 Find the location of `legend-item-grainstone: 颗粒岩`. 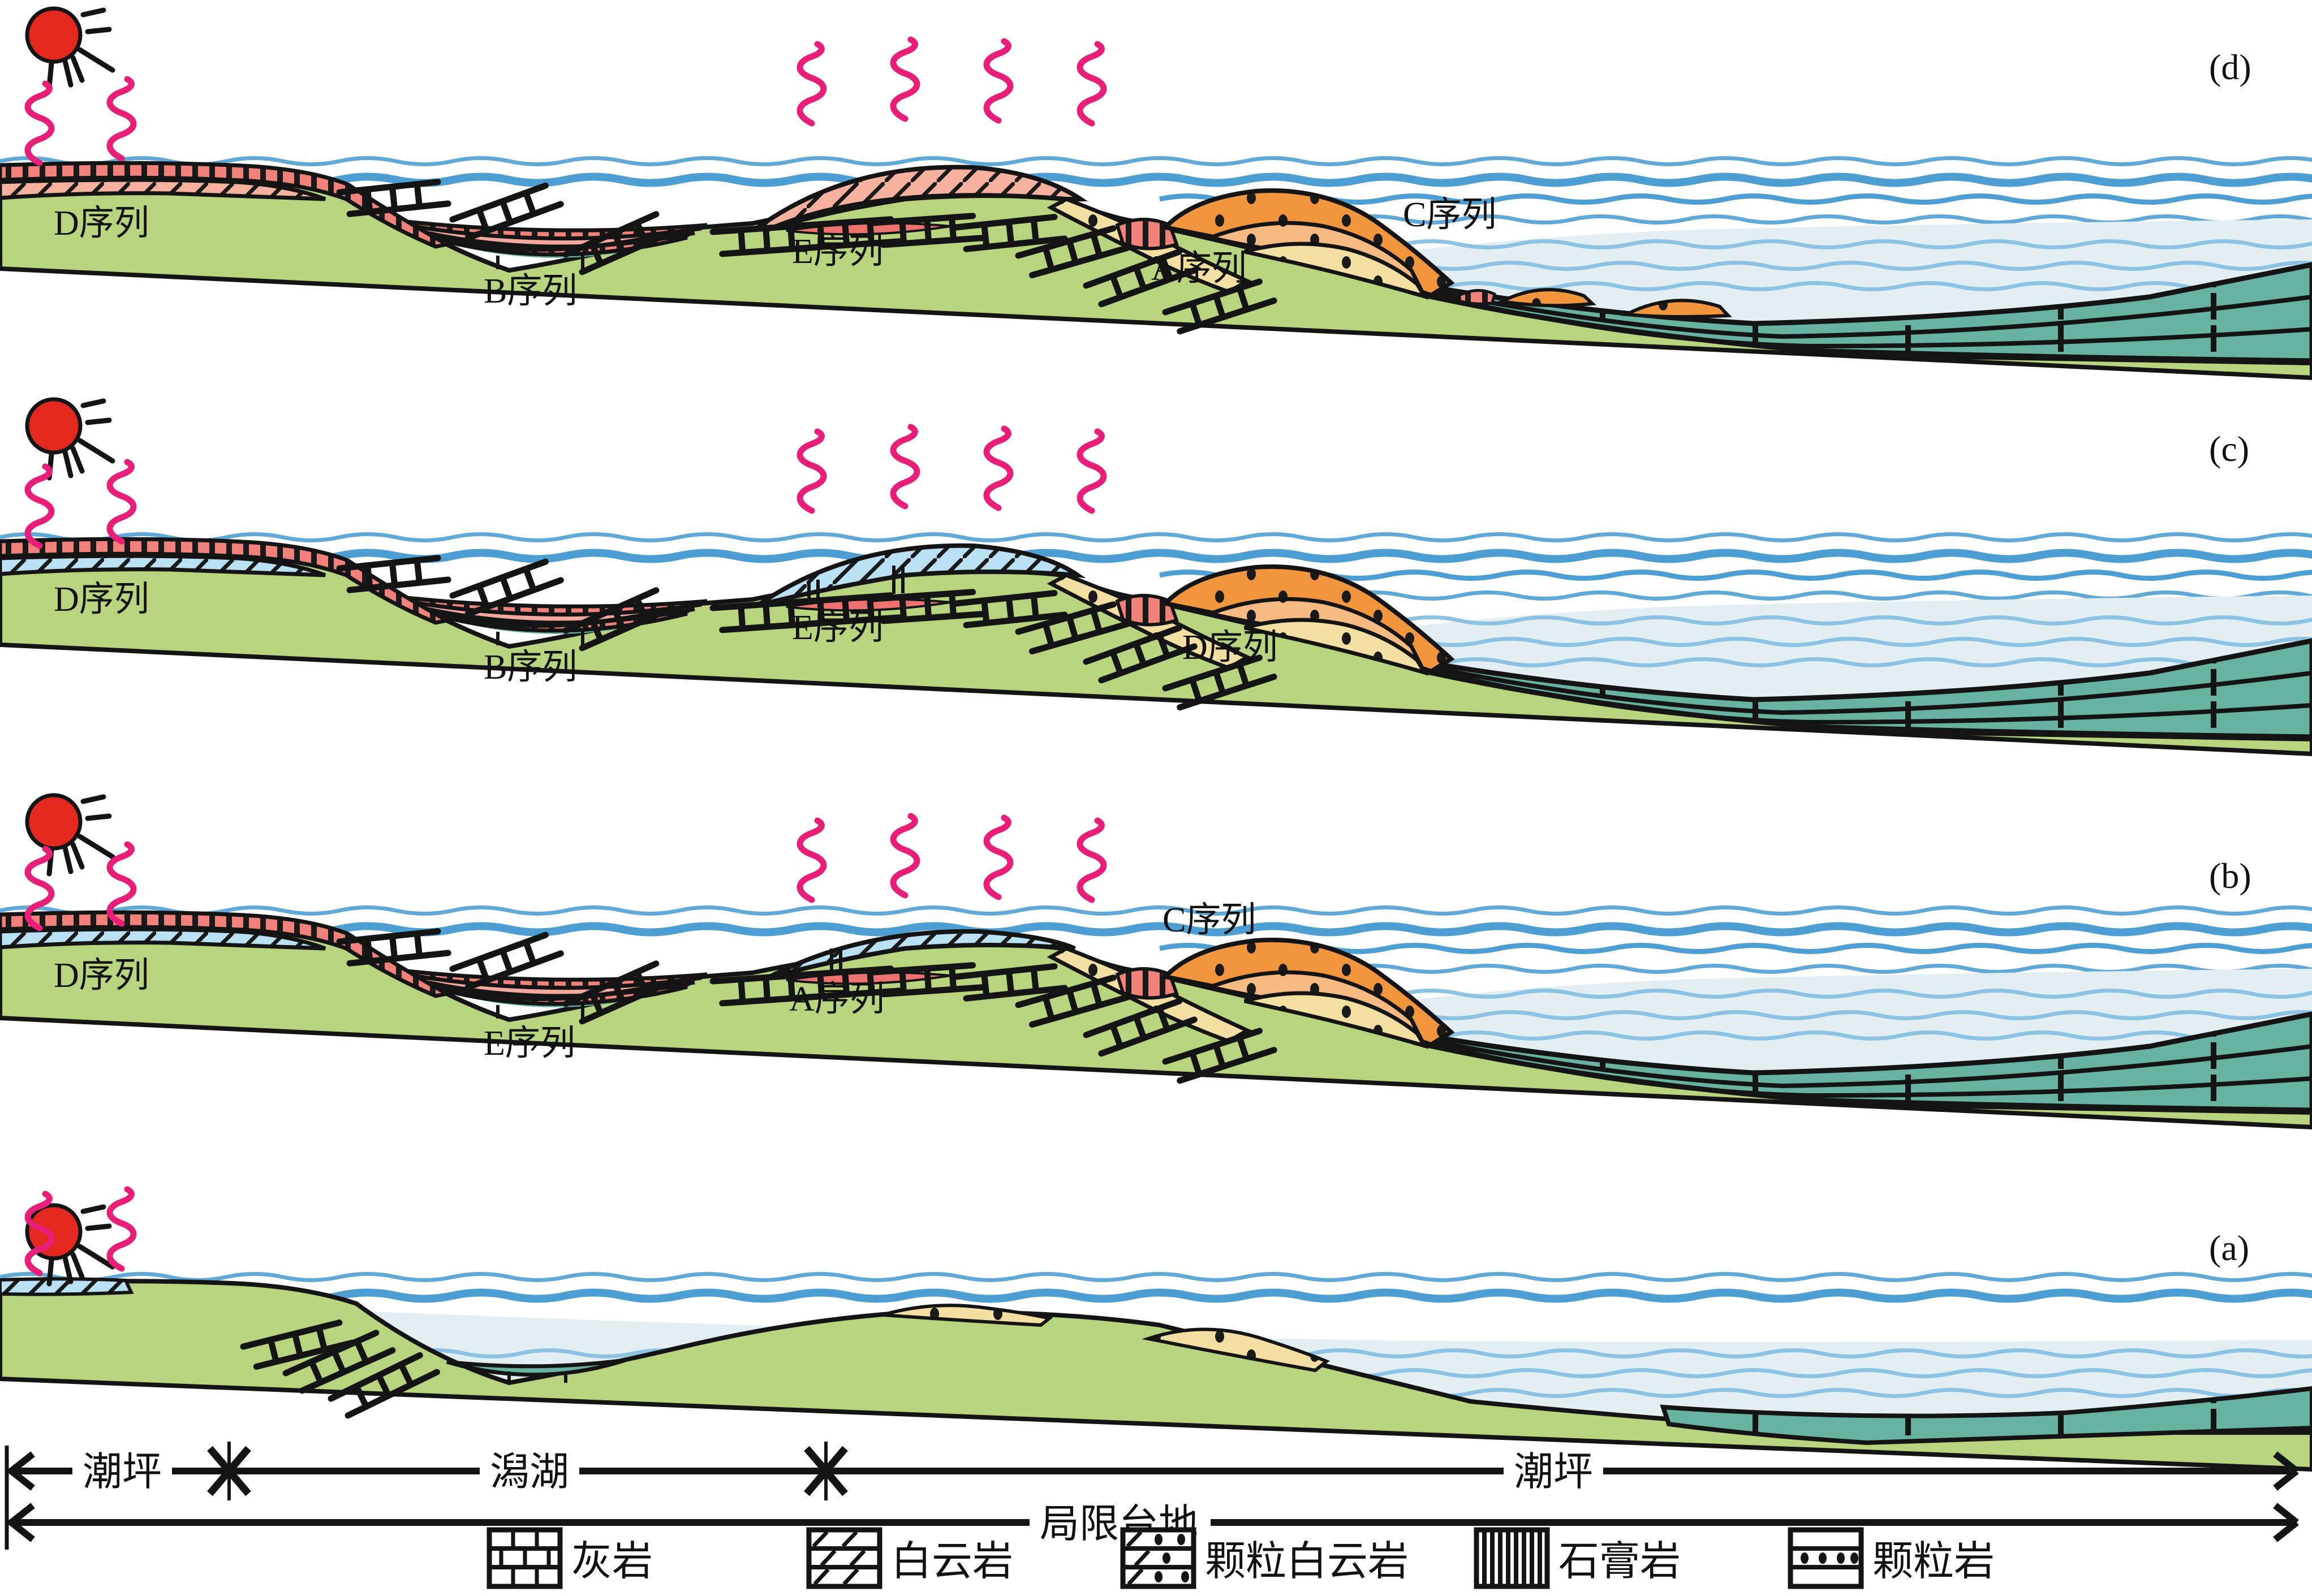

legend-item-grainstone: 颗粒岩 is located at coordinates (1891, 1558).